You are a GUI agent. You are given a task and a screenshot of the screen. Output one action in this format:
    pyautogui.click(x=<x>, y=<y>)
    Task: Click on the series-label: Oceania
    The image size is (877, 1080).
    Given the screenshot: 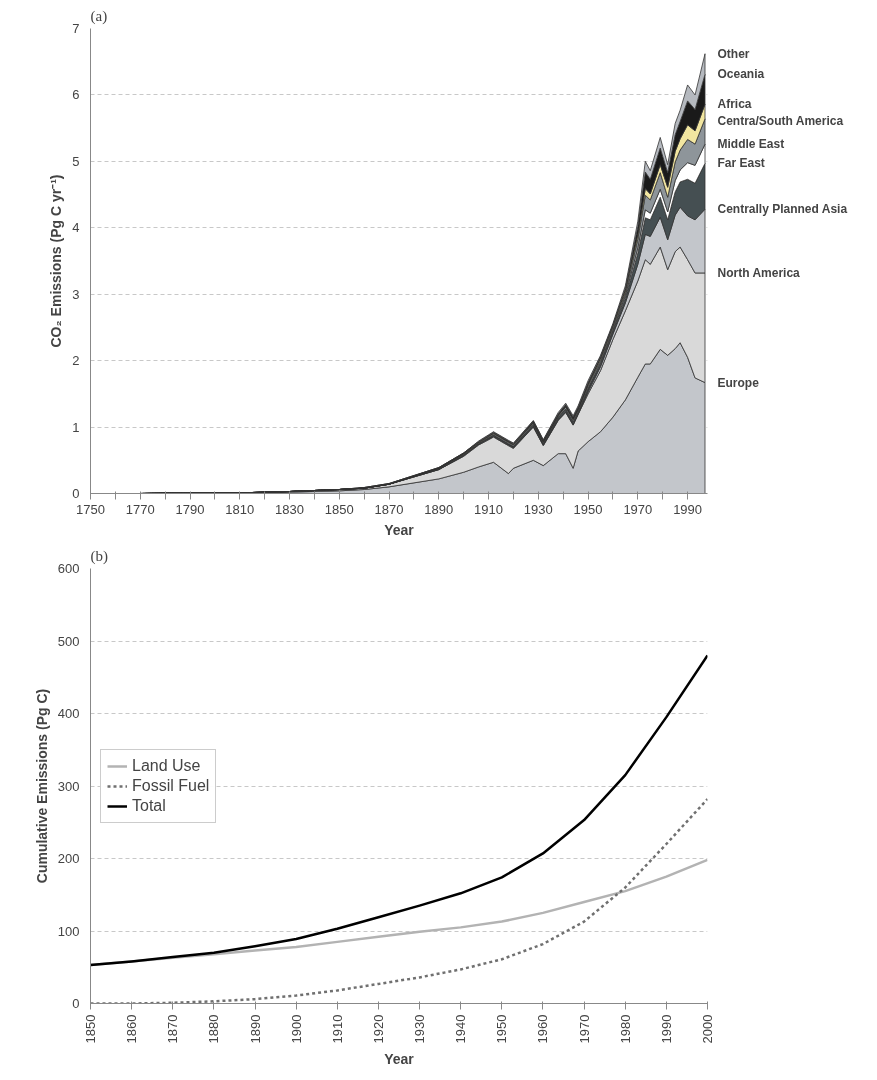 What is the action you would take?
    pyautogui.click(x=741, y=74)
    